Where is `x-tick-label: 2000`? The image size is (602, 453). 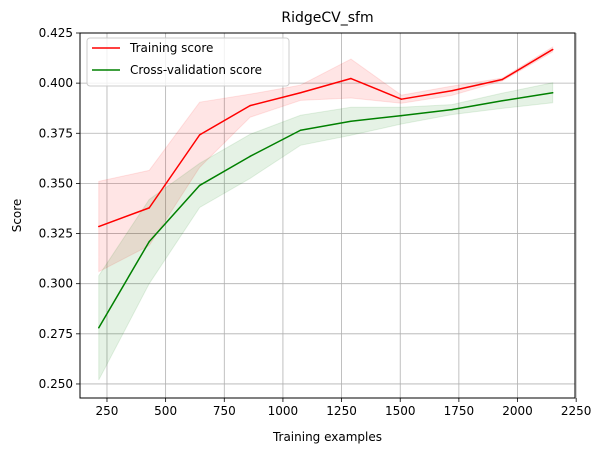 x-tick-label: 2000 is located at coordinates (517, 411).